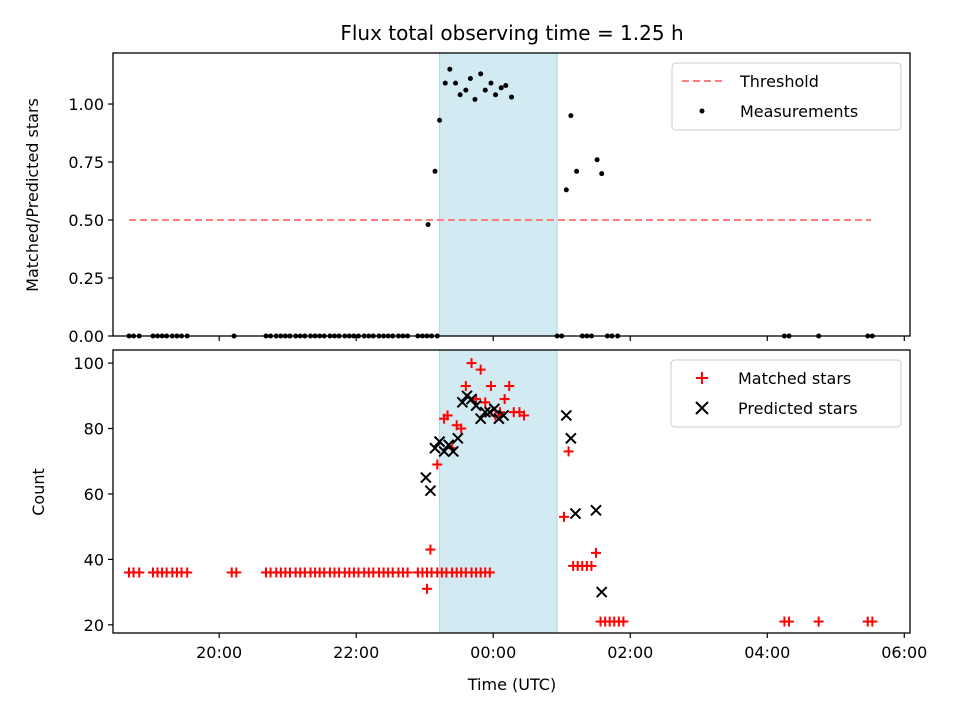 This screenshot has width=960, height=720. What do you see at coordinates (86, 220) in the screenshot?
I see `y-tick-label: 0.50` at bounding box center [86, 220].